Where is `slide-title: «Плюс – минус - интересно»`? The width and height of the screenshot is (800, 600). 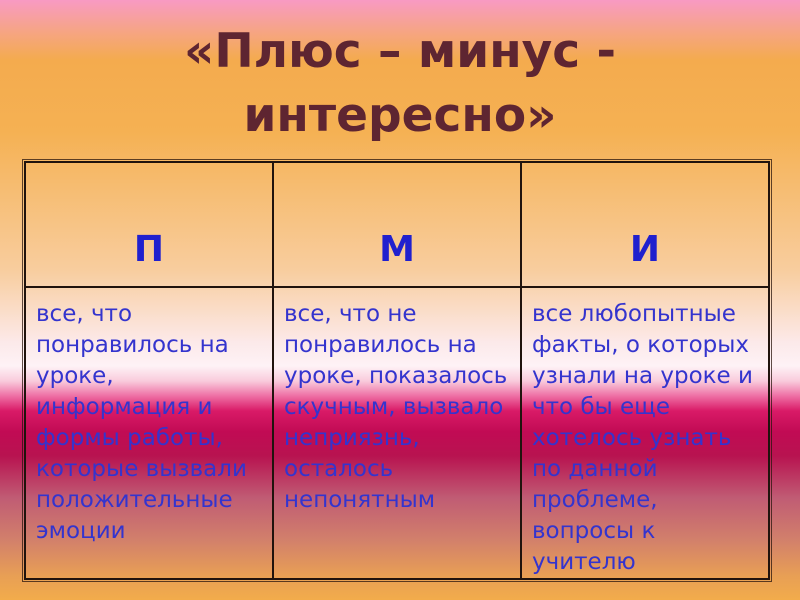 slide-title: «Плюс – минус - интересно» is located at coordinates (400, 83).